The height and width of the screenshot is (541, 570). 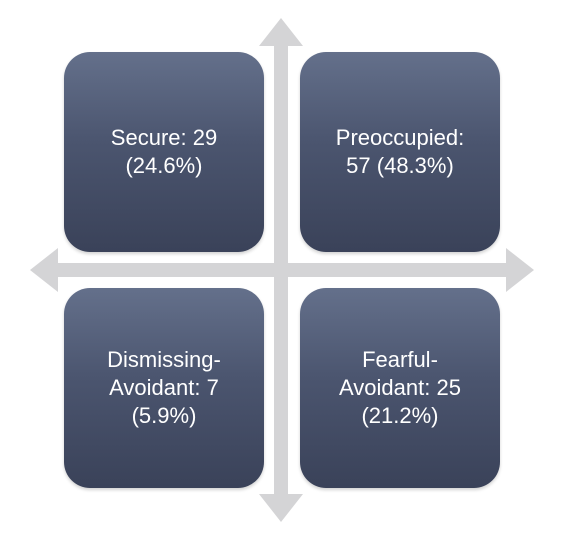 I want to click on quadrant-preoccupied: Preoccupied: 57 (48.3%), so click(x=400, y=152).